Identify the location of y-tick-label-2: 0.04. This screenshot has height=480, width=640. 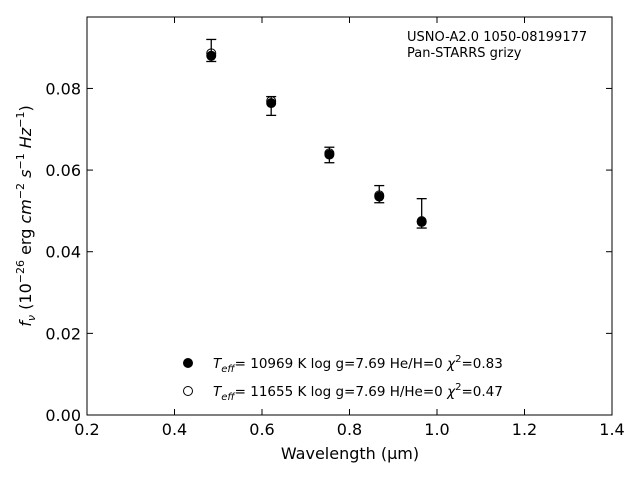
(63, 252).